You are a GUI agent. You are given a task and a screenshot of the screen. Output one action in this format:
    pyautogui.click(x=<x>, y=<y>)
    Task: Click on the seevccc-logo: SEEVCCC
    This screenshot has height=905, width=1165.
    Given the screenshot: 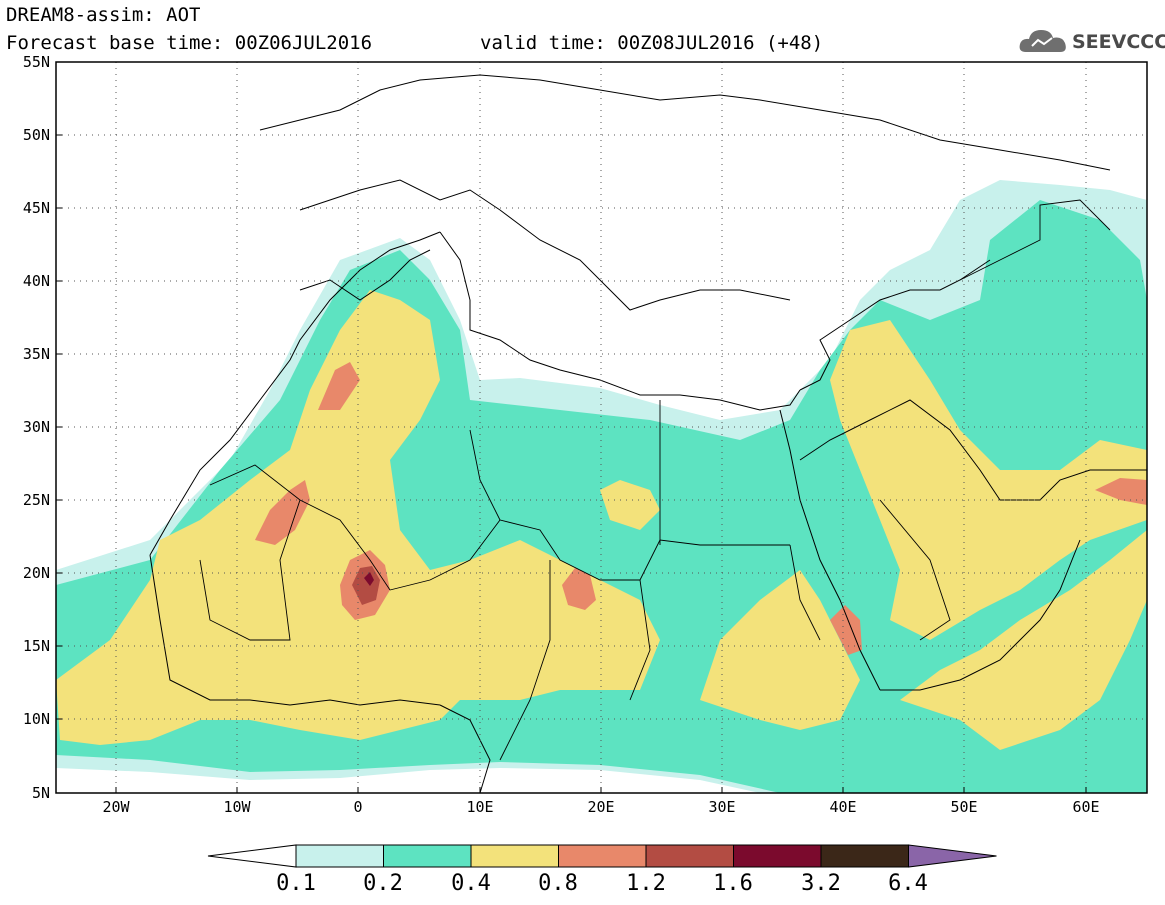 What is the action you would take?
    pyautogui.click(x=1091, y=41)
    